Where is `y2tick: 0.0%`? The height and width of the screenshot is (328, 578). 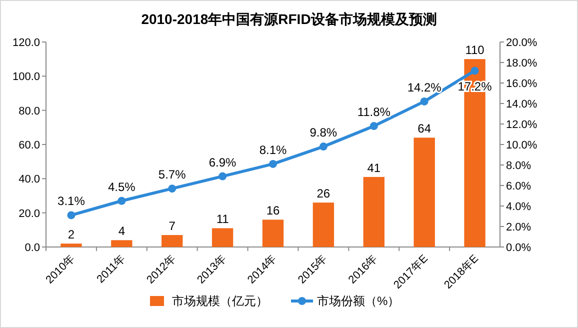 y2tick: 0.0% is located at coordinates (519, 248).